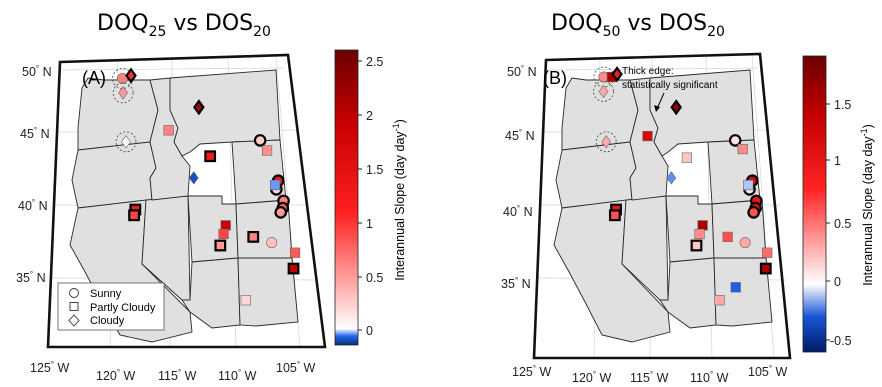  Describe the element at coordinates (374, 62) in the screenshot. I see `svg-text: 2.5` at that location.